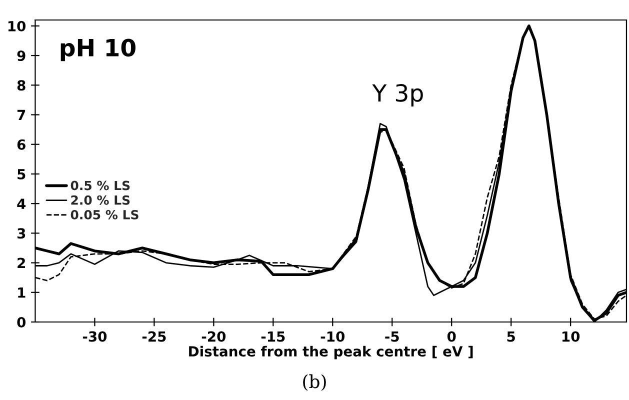 This screenshot has height=400, width=629. What do you see at coordinates (21, 203) in the screenshot?
I see `y-tick-label: 4` at bounding box center [21, 203].